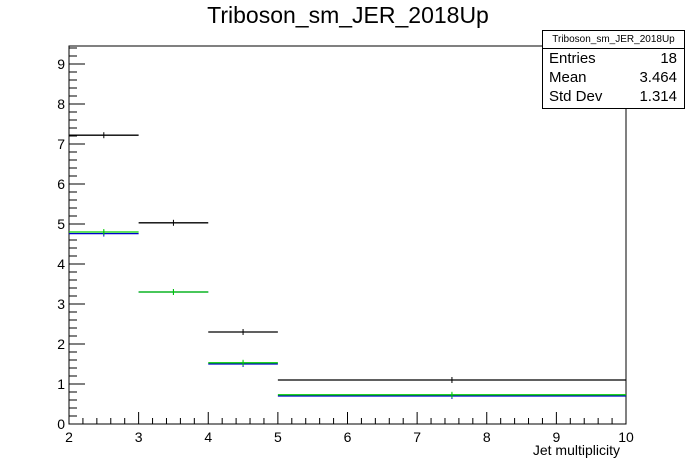  Describe the element at coordinates (348, 437) in the screenshot. I see `x-tick-label: 6` at that location.